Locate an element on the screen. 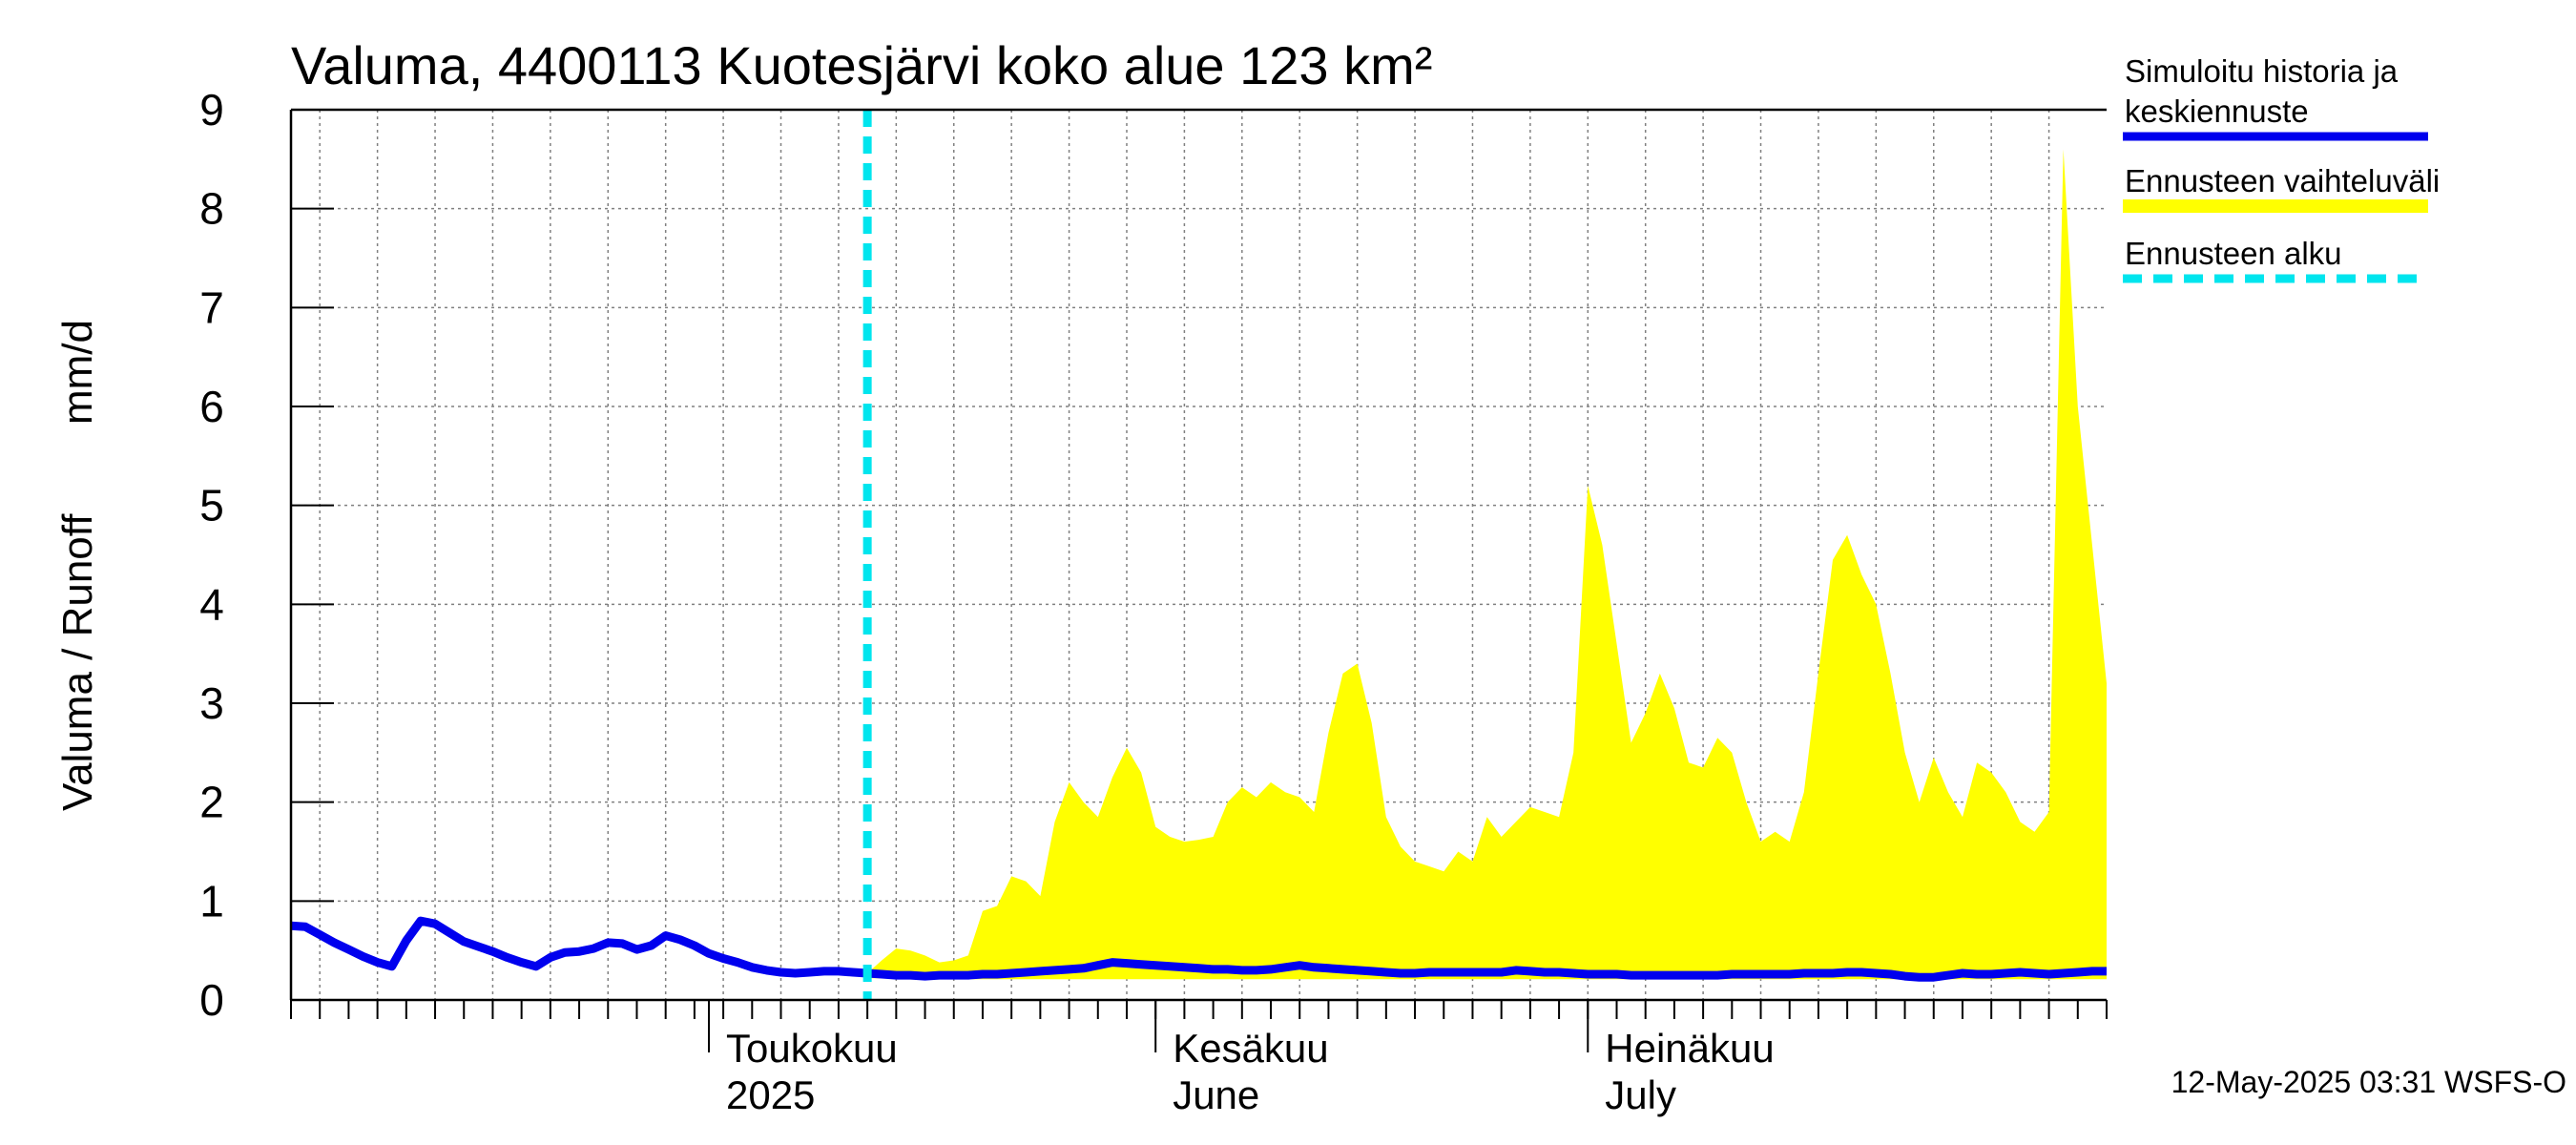 The image size is (2576, 1145). x-month-sublabel: 2025 is located at coordinates (770, 1094).